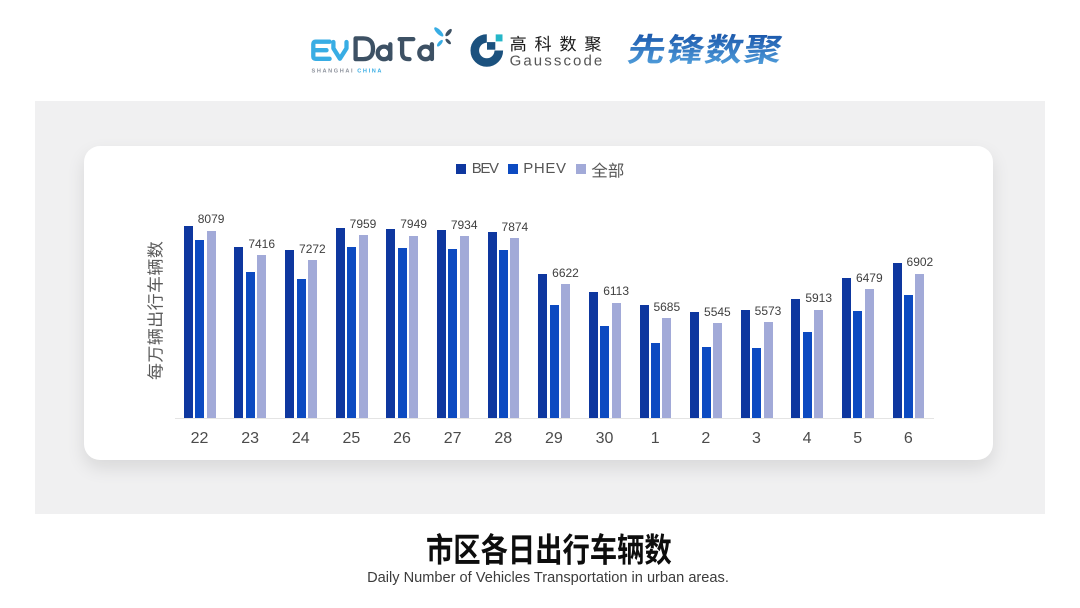 Image resolution: width=1080 pixels, height=608 pixels. What do you see at coordinates (557, 60) in the screenshot?
I see `svg-text: Gausscode` at bounding box center [557, 60].